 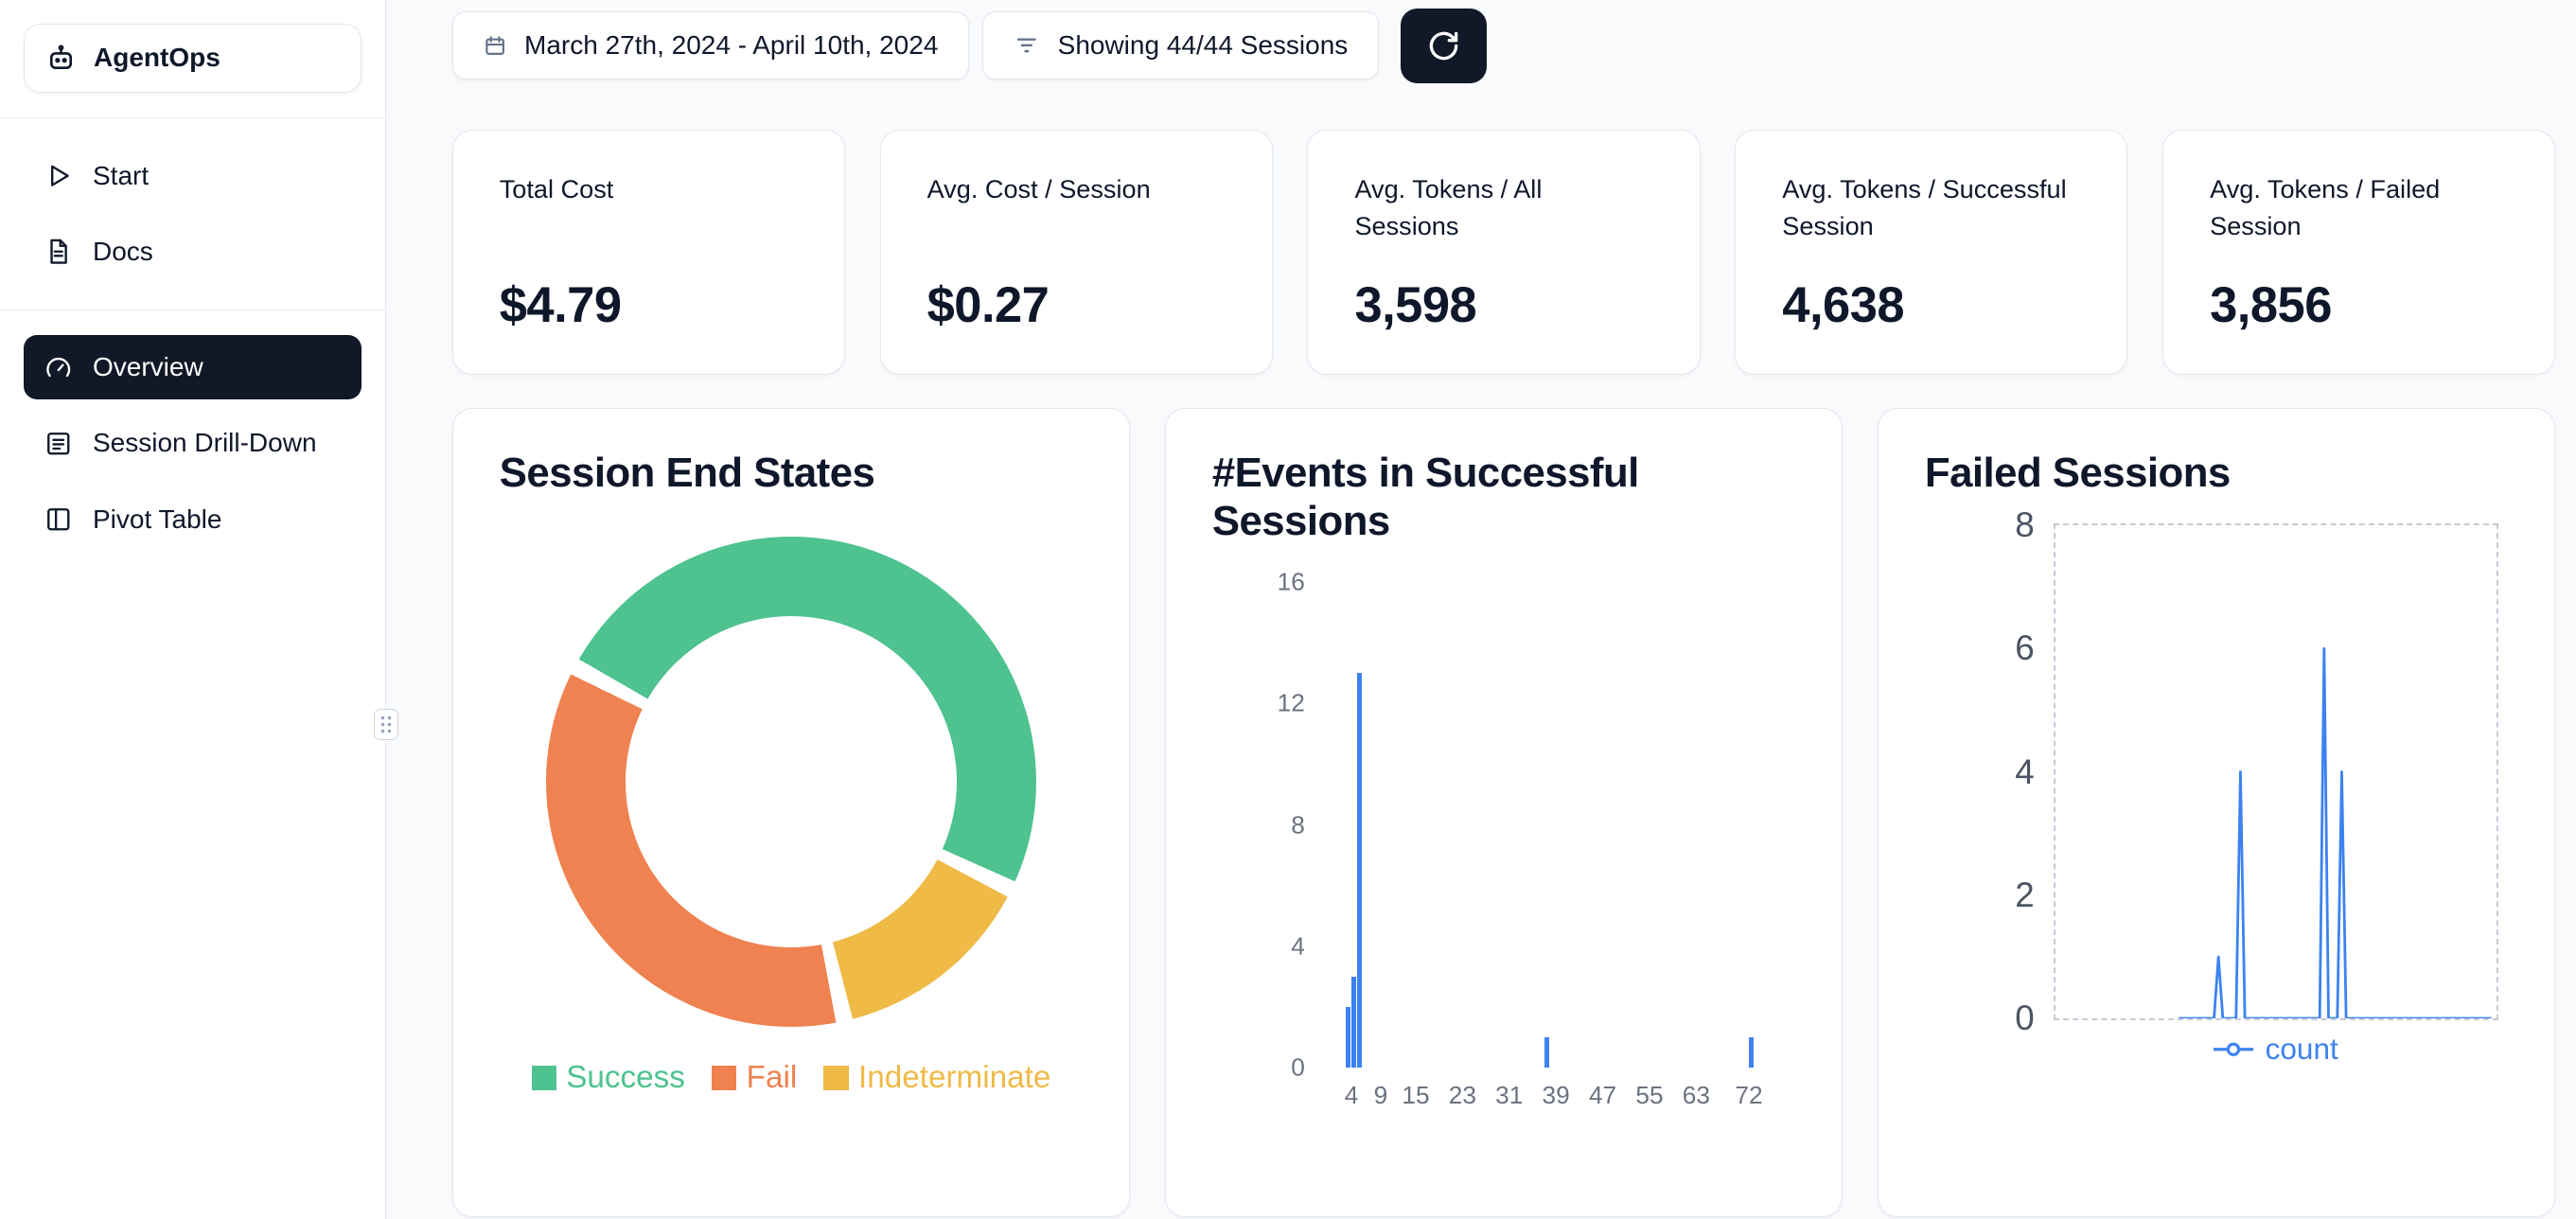 I want to click on donut-chart, so click(x=790, y=782).